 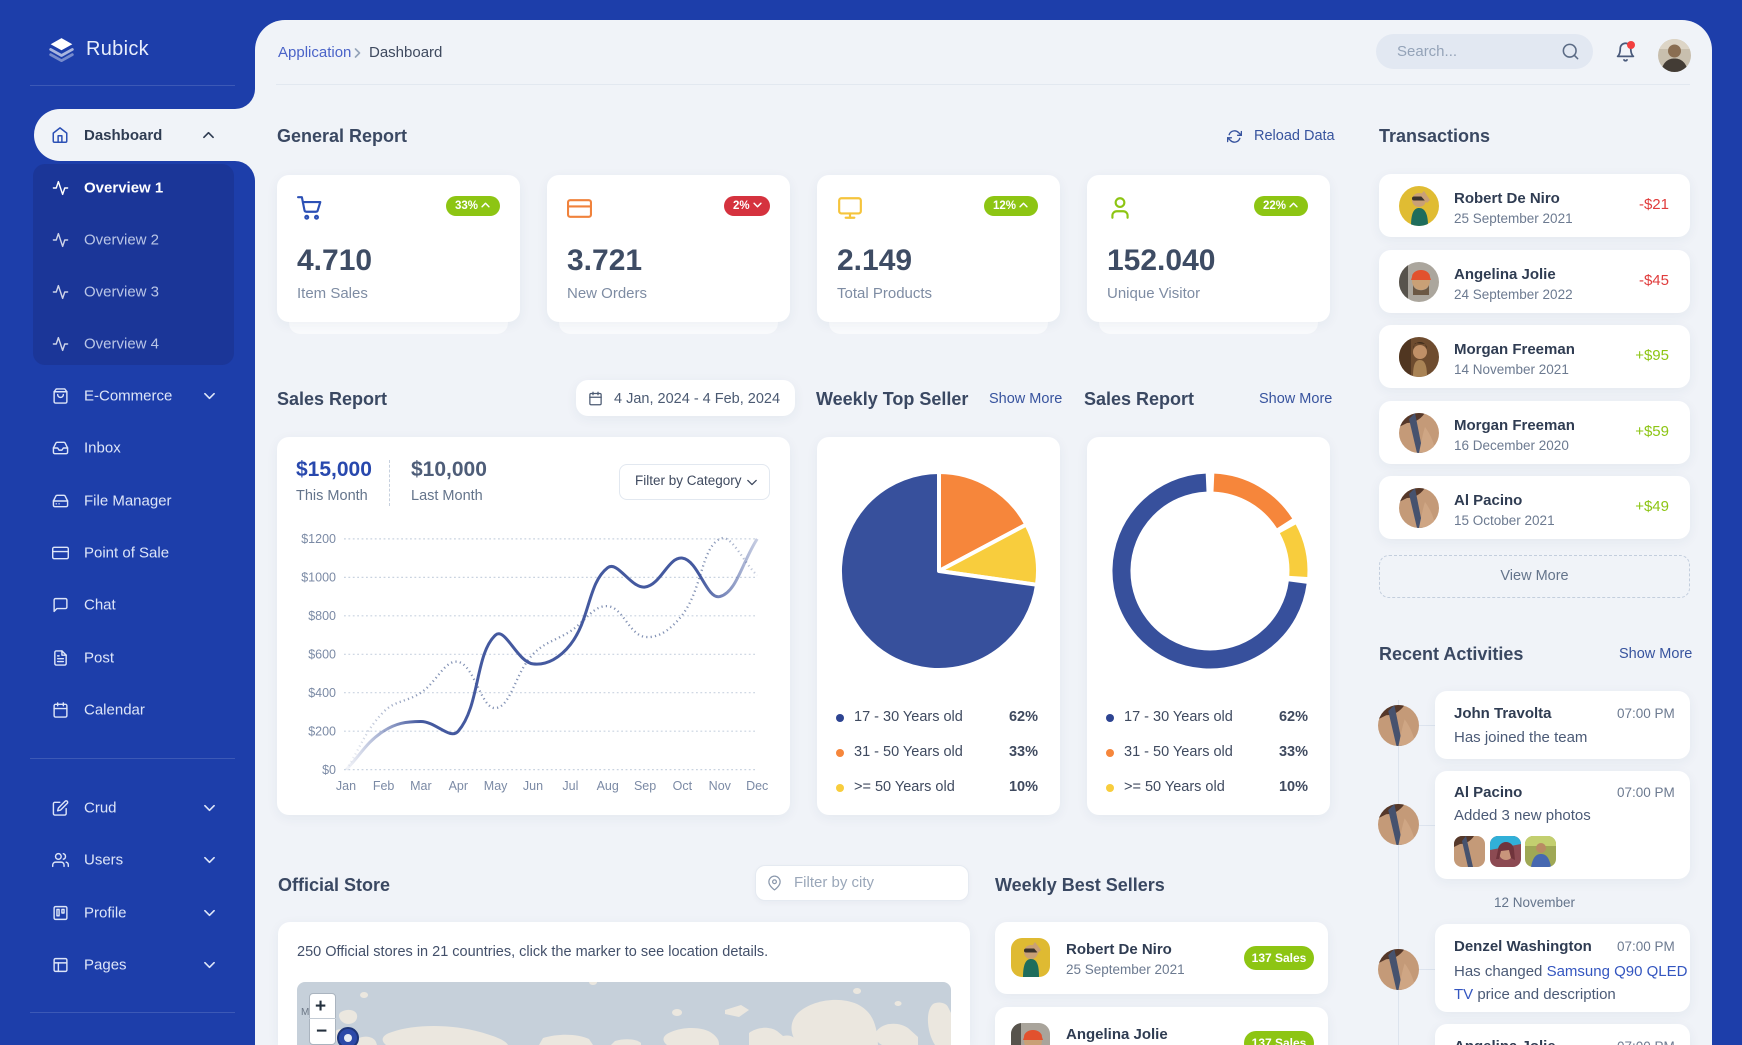 What do you see at coordinates (683, 786) in the screenshot?
I see `svg-text: Oct` at bounding box center [683, 786].